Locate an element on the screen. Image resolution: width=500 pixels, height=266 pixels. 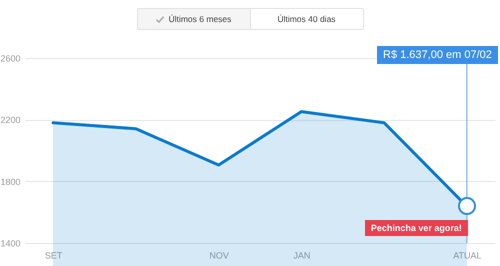
y-tick-label: 1400 is located at coordinates (10, 243).